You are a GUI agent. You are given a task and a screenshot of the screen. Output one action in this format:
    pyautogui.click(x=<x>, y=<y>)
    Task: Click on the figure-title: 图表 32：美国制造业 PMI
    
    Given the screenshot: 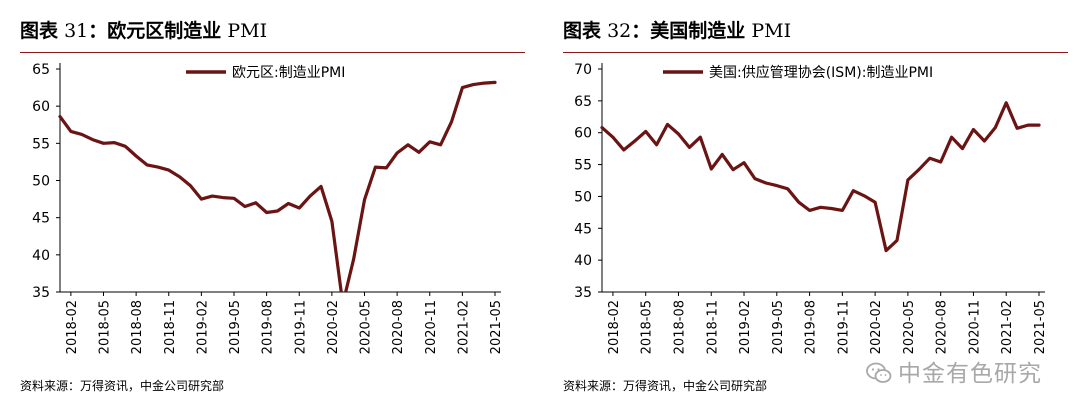 What is the action you would take?
    pyautogui.click(x=677, y=29)
    